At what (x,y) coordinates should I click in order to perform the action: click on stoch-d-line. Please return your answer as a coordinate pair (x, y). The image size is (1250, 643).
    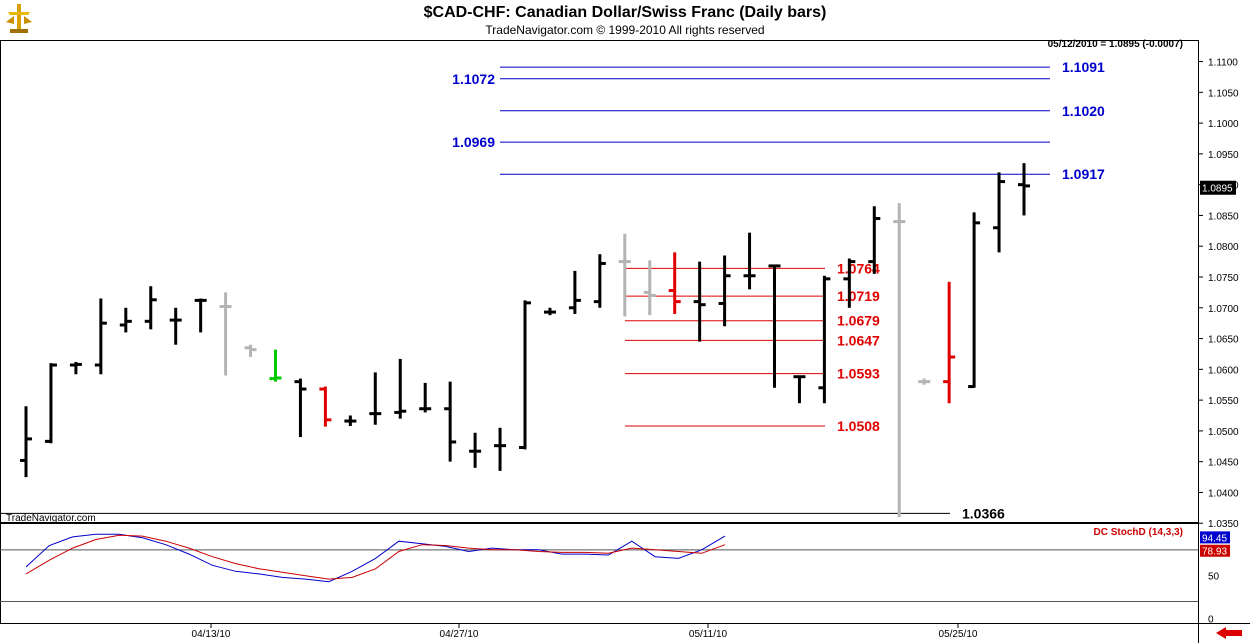
    Looking at the image, I should click on (375, 557).